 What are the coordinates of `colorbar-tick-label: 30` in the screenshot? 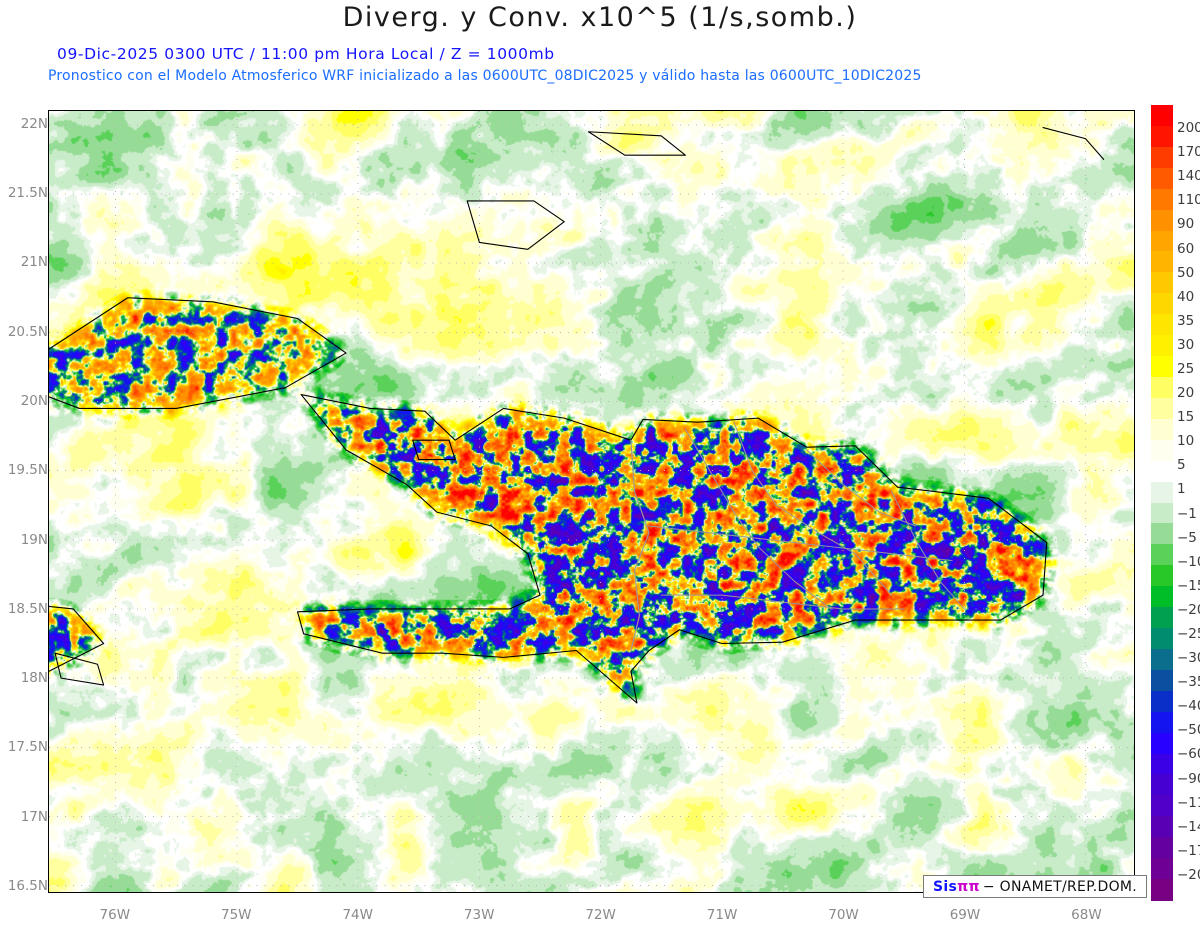 It's located at (1186, 344).